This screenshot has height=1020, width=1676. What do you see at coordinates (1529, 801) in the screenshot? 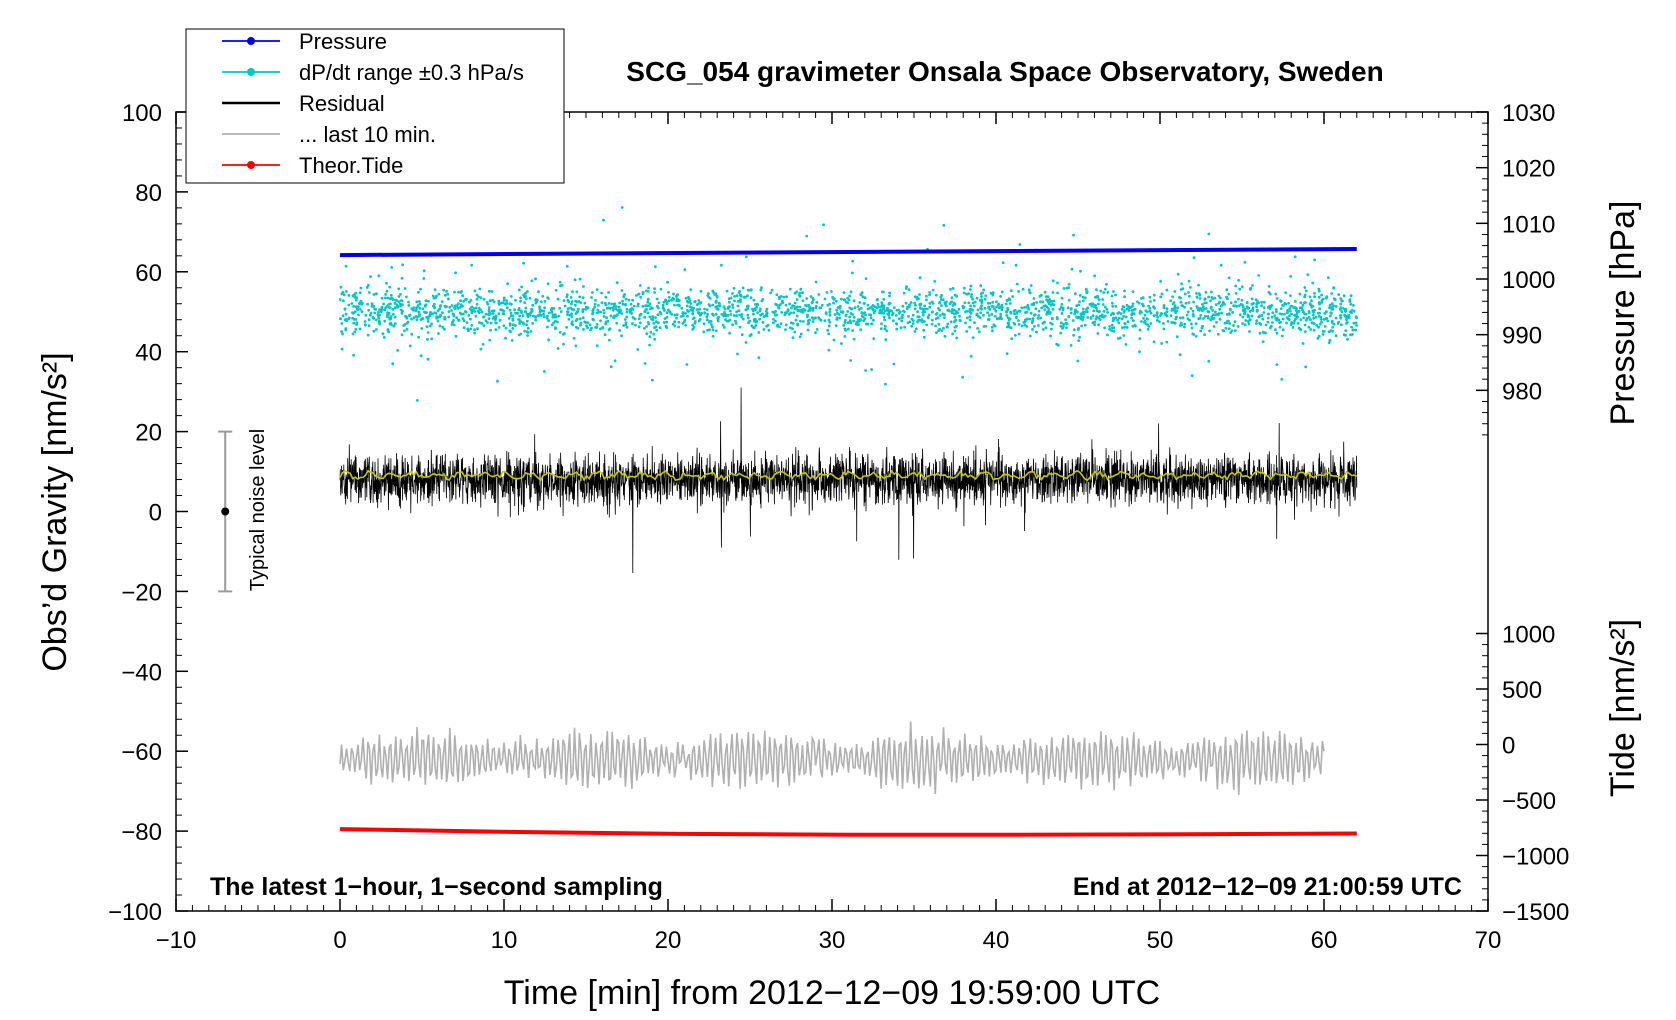
I see `tide-tick-label: −500` at bounding box center [1529, 801].